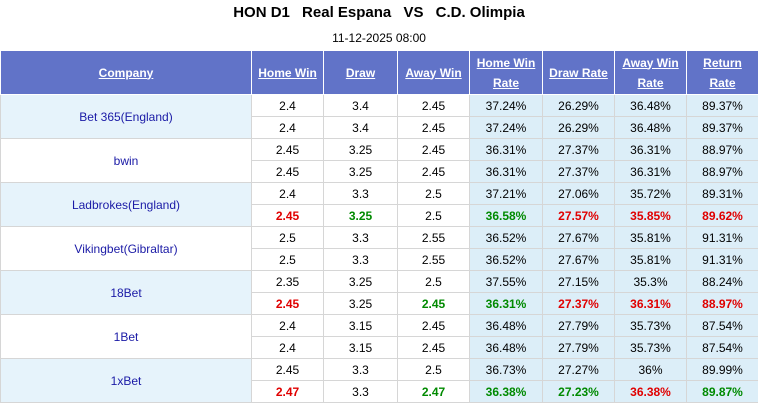  I want to click on versus: VS, so click(413, 12).